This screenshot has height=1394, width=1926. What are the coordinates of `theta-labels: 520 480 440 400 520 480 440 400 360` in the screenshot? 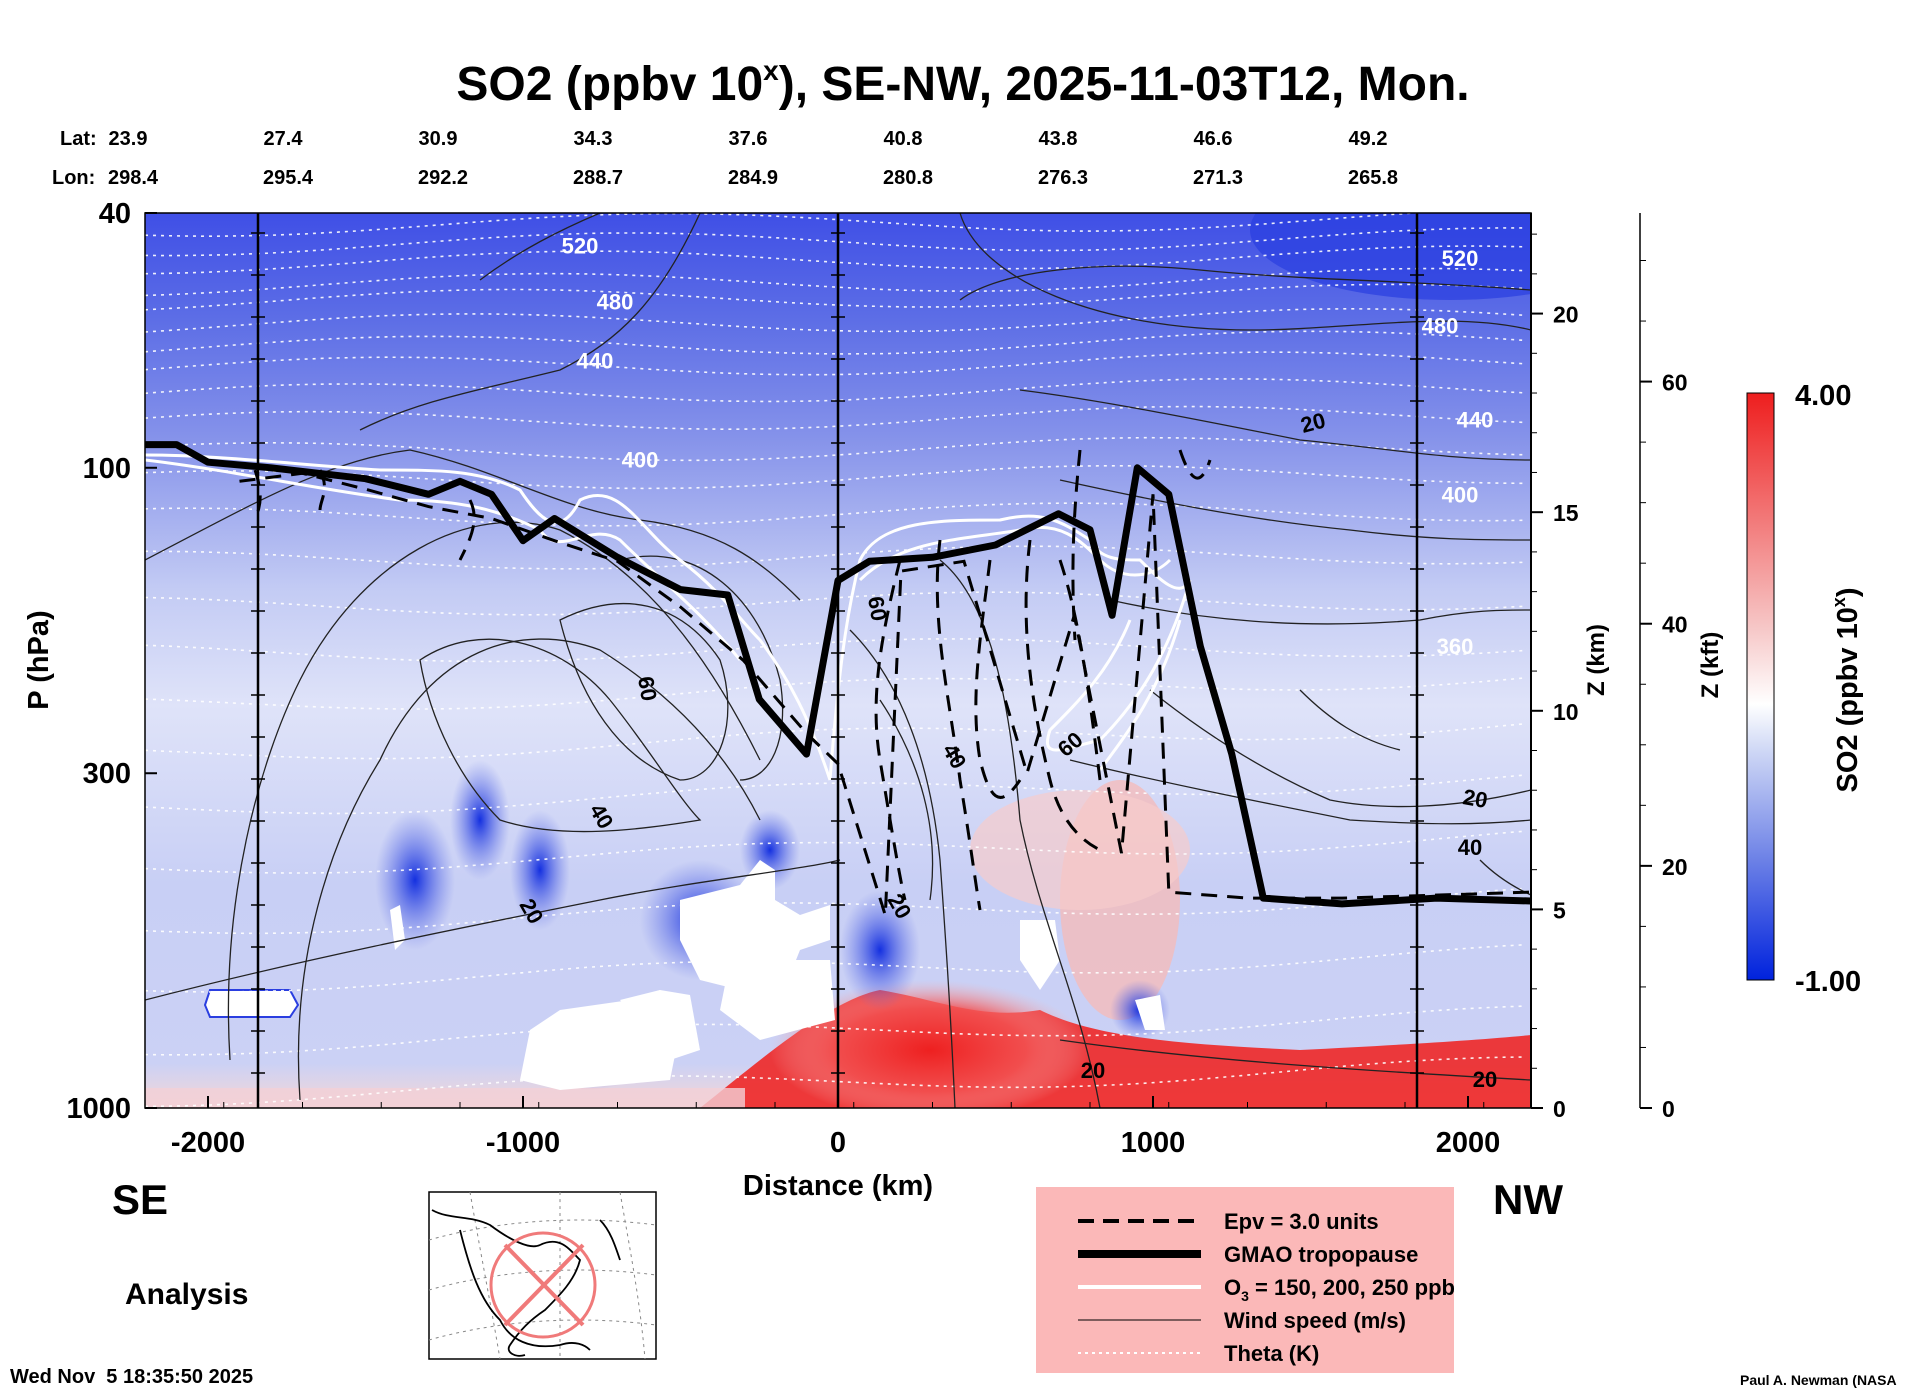 It's located at (1028, 446).